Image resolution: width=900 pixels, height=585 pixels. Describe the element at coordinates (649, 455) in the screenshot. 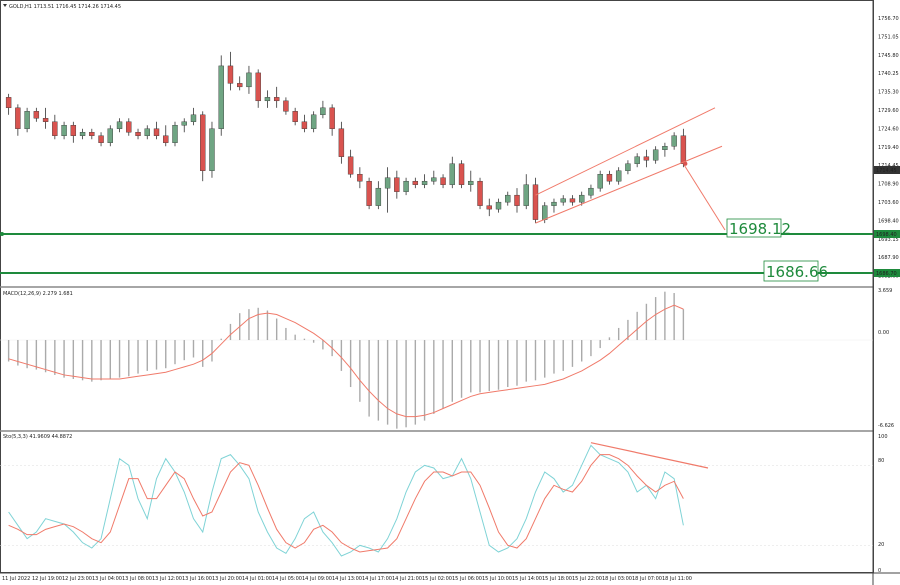

I see `stoch-divergence-line` at that location.